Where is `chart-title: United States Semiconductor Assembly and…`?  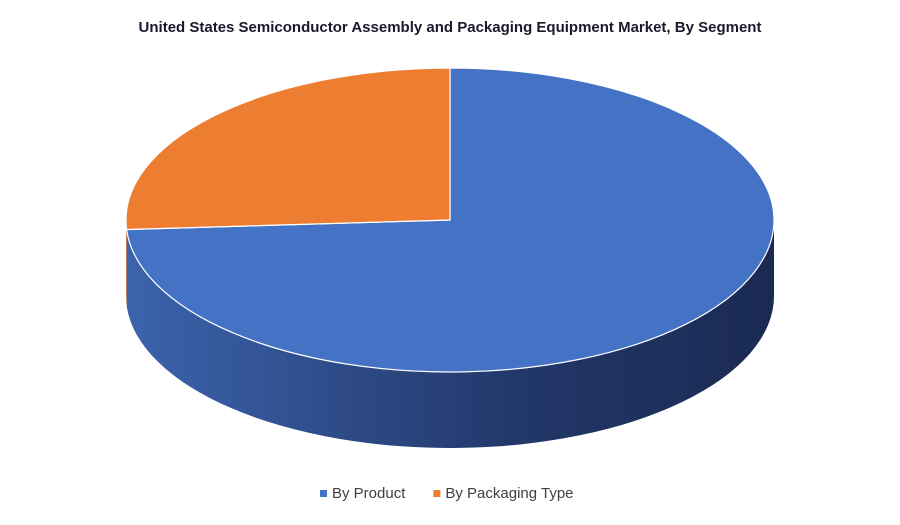
chart-title: United States Semiconductor Assembly and… is located at coordinates (450, 27).